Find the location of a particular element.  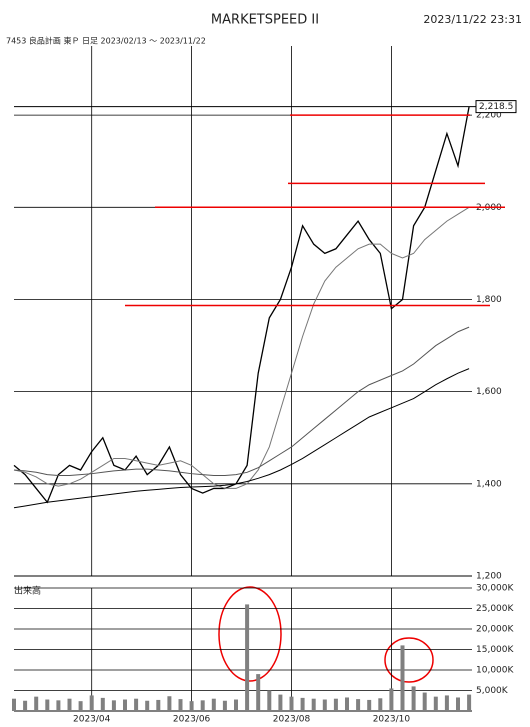

y-tick-label: 10,000K is located at coordinates (495, 671).